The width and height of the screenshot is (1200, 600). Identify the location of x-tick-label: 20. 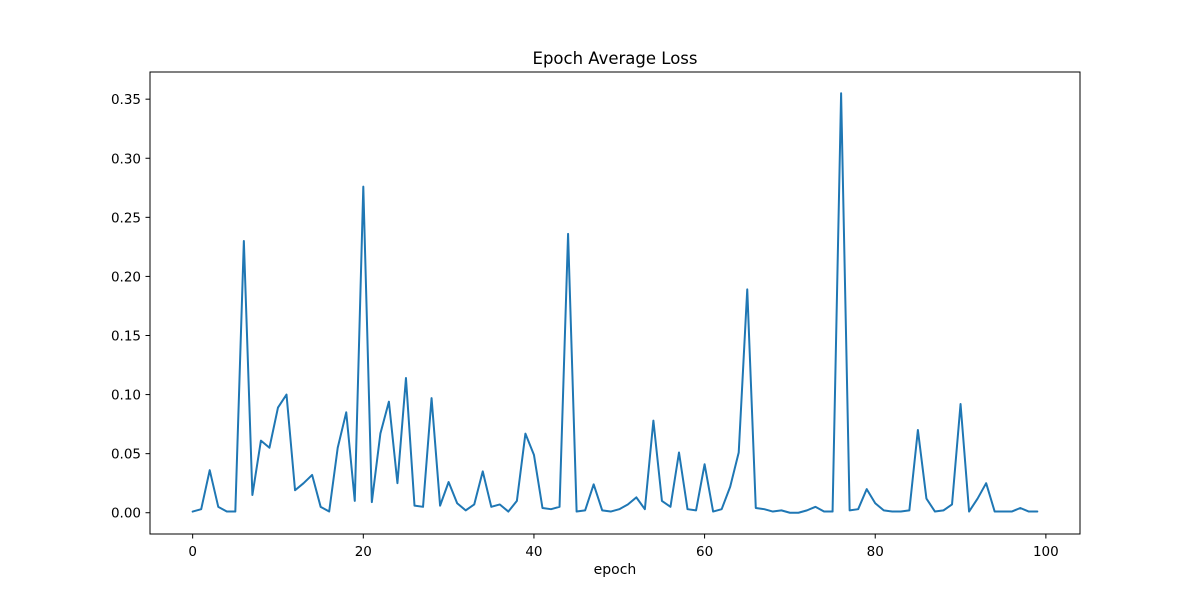
(363, 552).